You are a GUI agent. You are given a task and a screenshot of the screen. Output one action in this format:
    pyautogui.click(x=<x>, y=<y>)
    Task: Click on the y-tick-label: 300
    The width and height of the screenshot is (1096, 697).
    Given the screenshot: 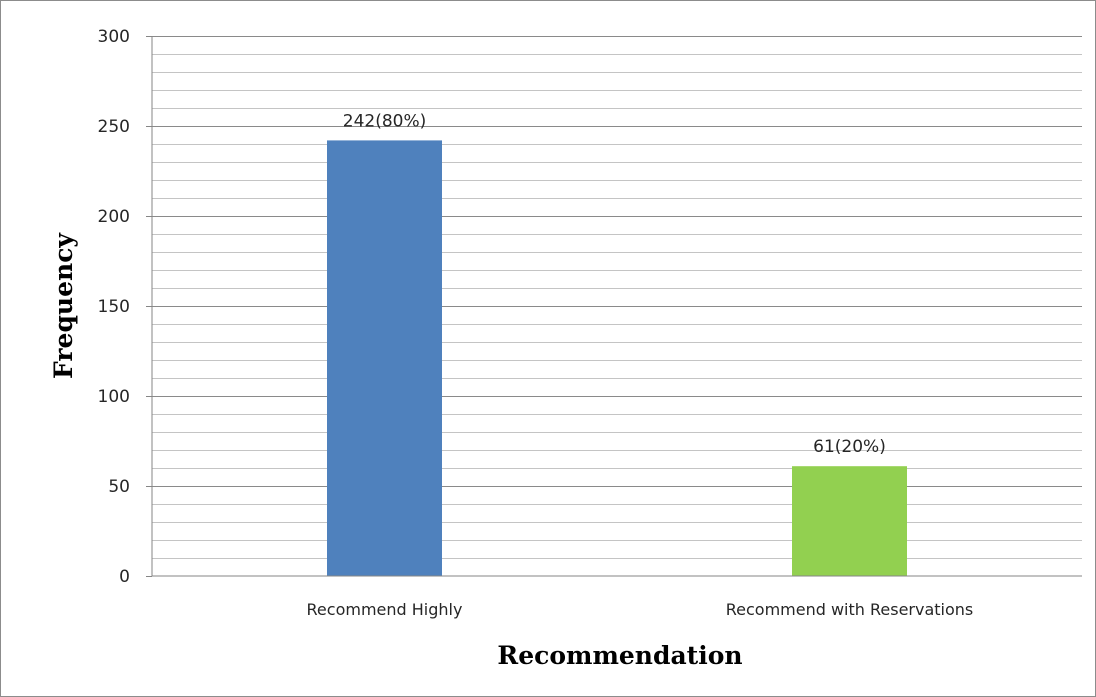 What is the action you would take?
    pyautogui.click(x=114, y=37)
    